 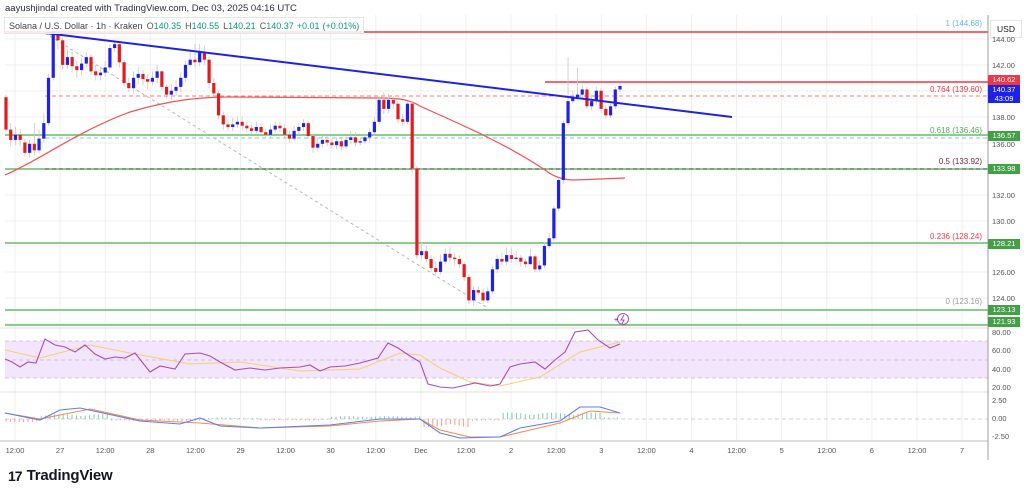 I want to click on rsi-ma-line, so click(x=312, y=364).